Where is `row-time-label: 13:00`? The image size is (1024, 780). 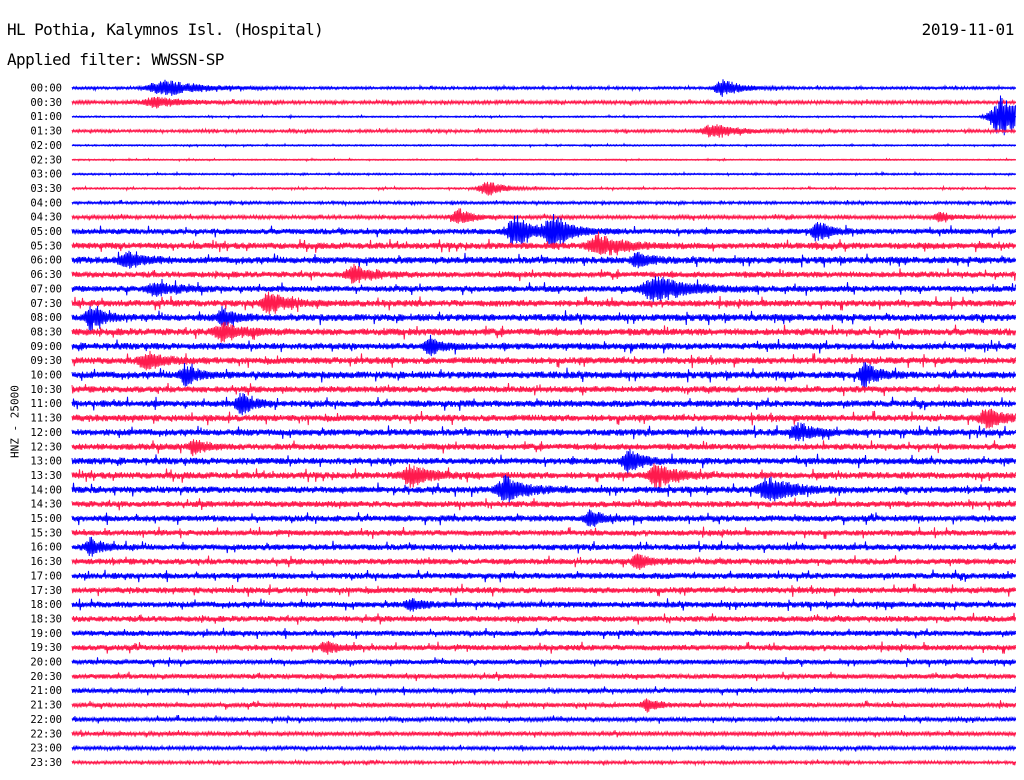
row-time-label: 13:00 is located at coordinates (46, 462).